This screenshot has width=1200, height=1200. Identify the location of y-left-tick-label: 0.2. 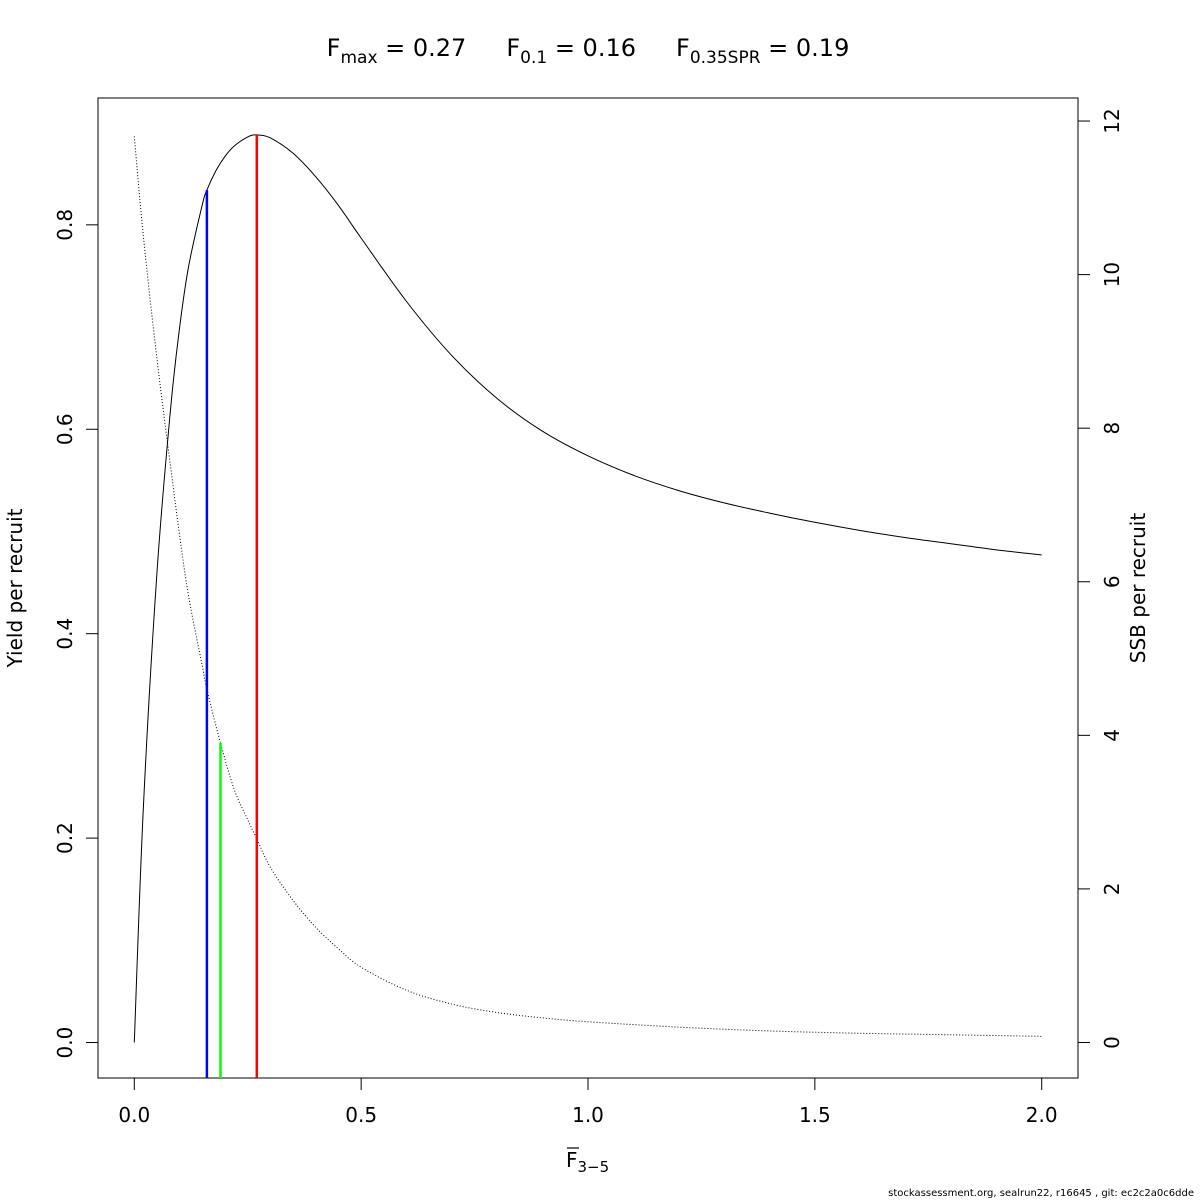
(65, 838).